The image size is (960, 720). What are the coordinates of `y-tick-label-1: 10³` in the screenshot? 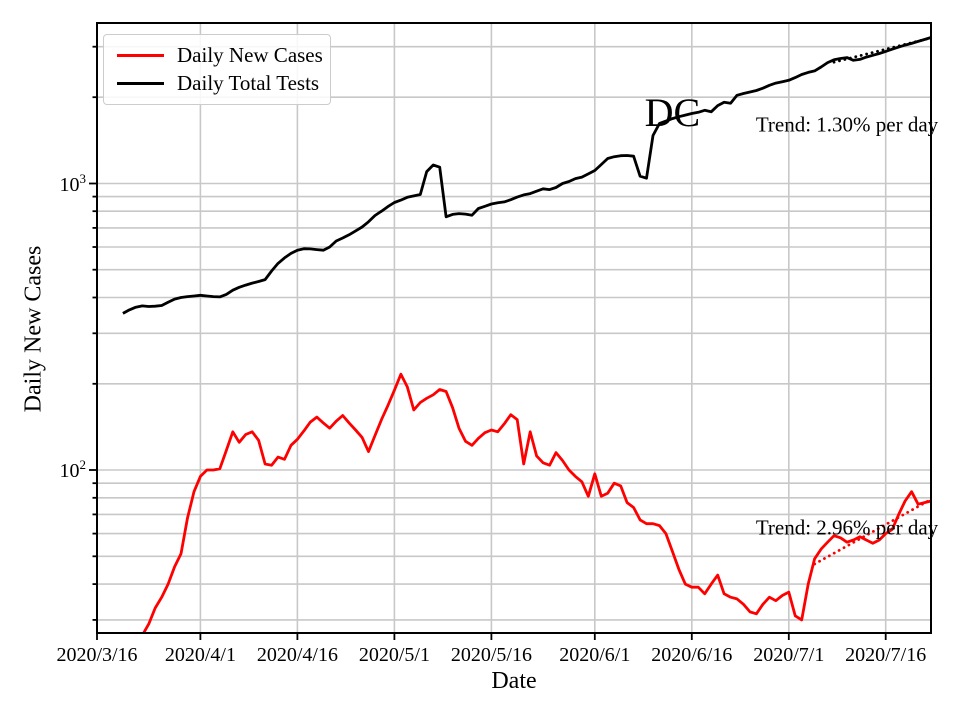 It's located at (73, 183).